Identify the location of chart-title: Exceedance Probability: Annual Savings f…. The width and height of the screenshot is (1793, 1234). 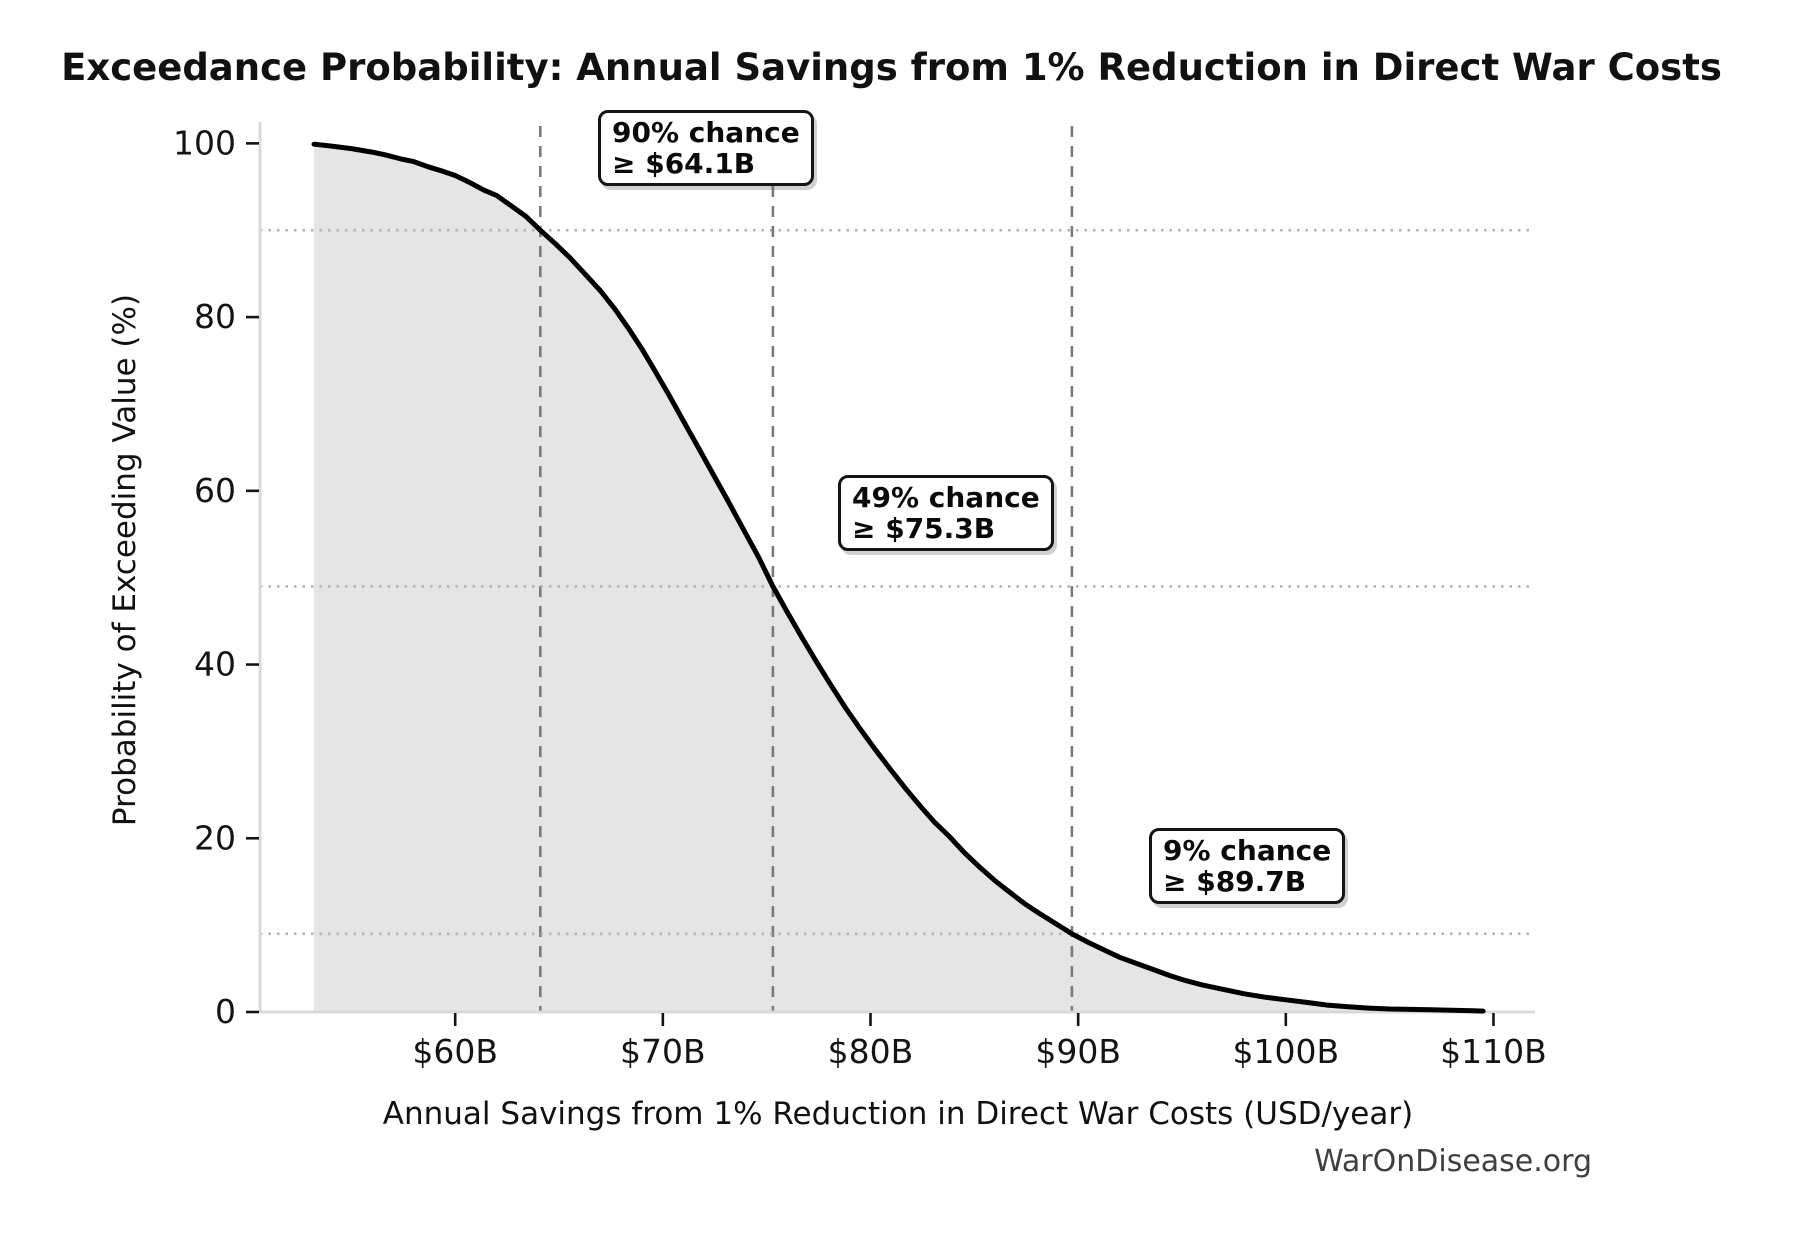
(891, 67).